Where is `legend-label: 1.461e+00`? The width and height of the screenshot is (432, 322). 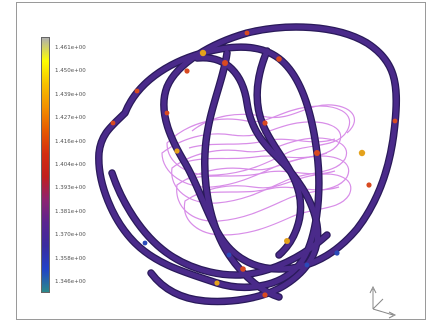
legend-label: 1.461e+00 is located at coordinates (70, 48).